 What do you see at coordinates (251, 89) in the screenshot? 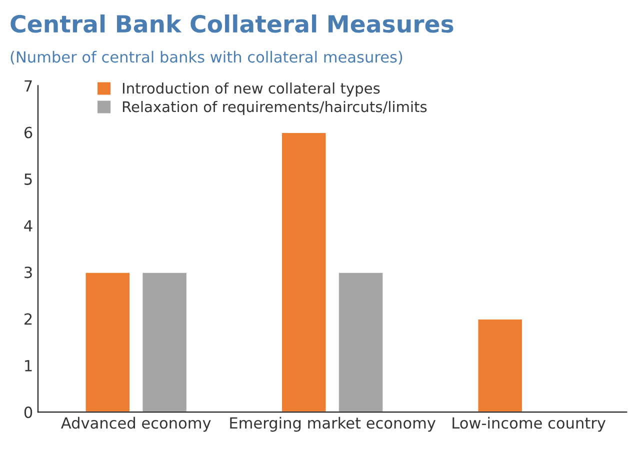
I see `legend-label: Introduction of new collateral types` at bounding box center [251, 89].